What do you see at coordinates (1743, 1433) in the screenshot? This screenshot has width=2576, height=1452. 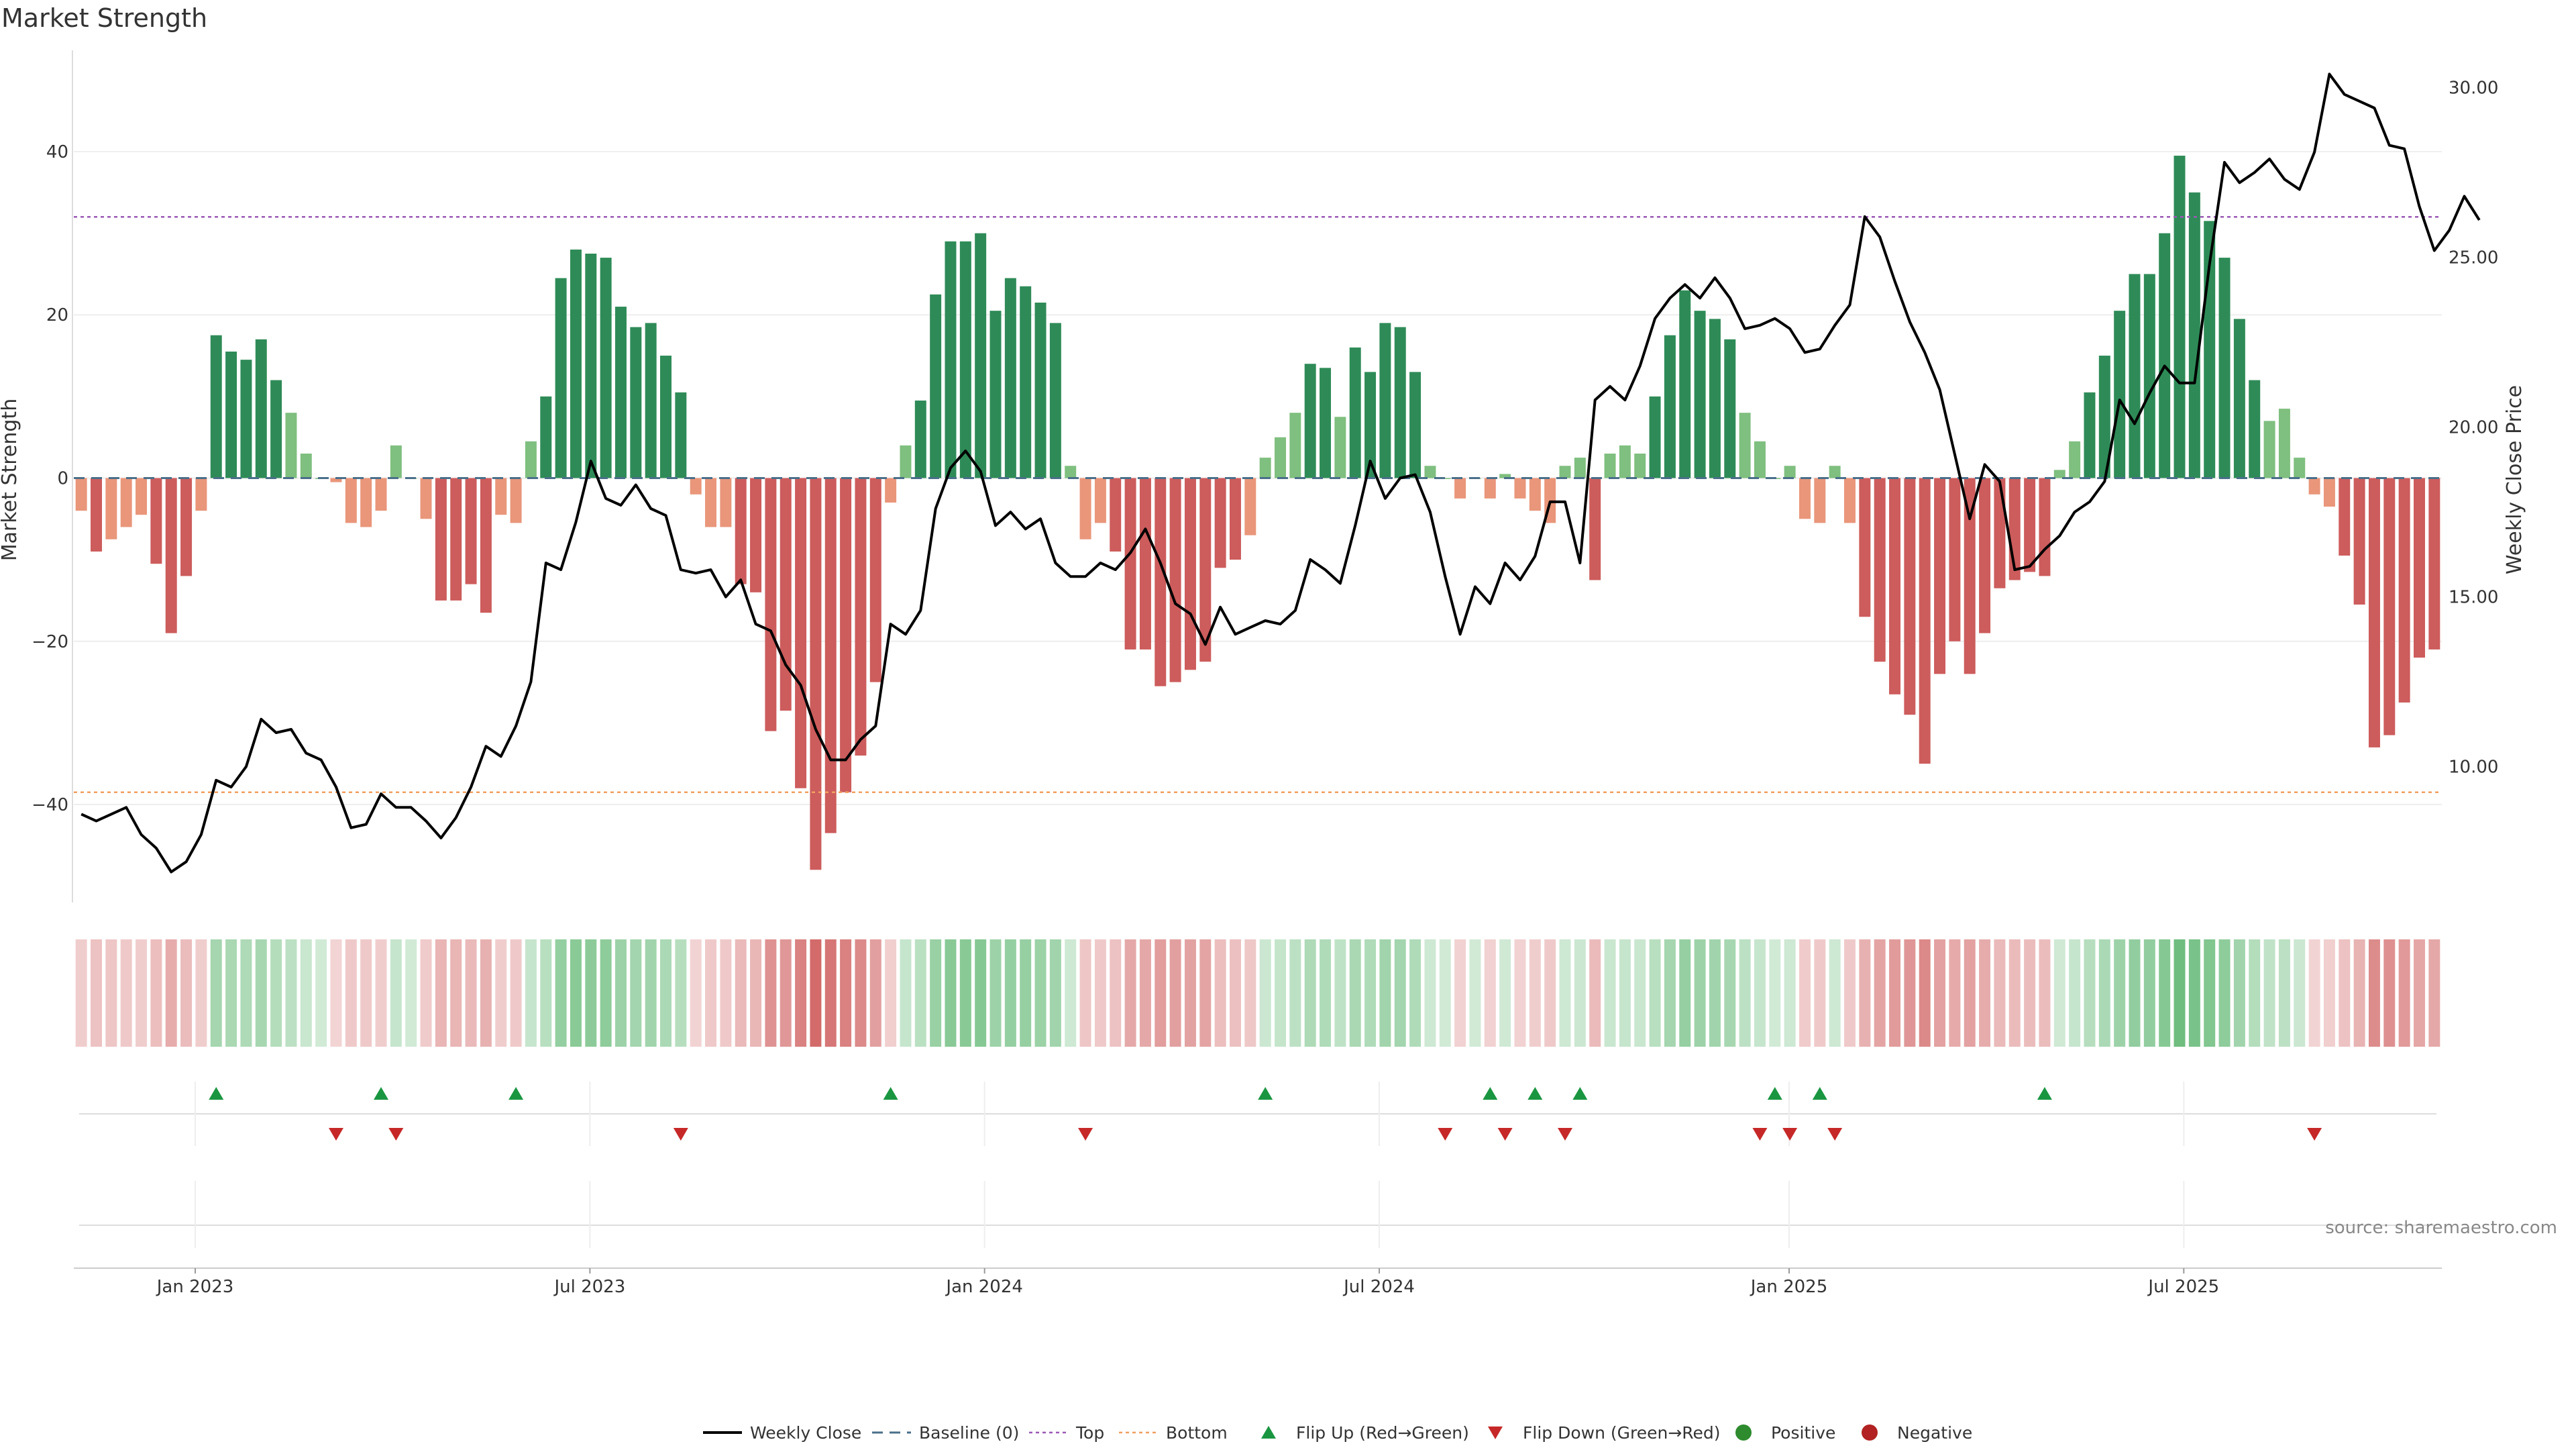 I see `legend-positive-swatch` at bounding box center [1743, 1433].